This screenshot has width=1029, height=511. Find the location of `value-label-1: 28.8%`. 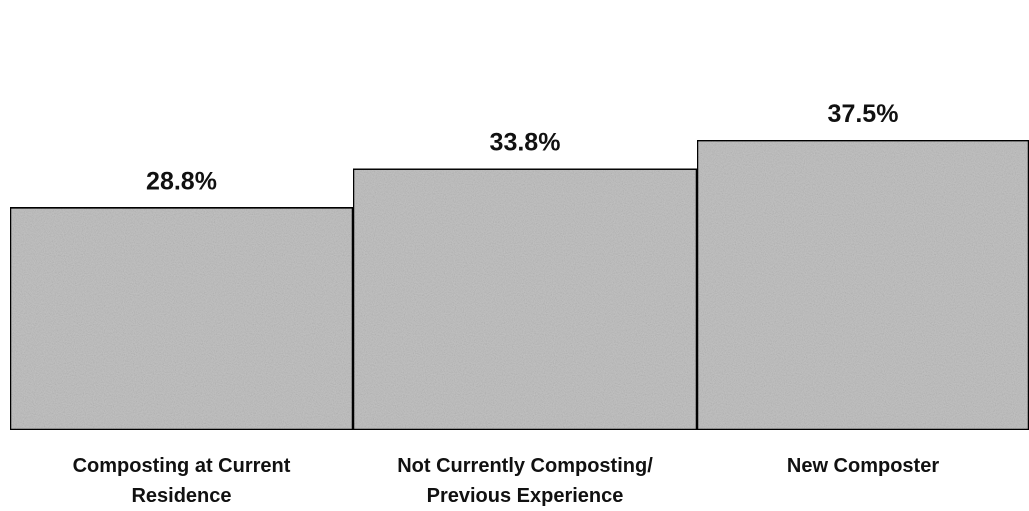

value-label-1: 28.8% is located at coordinates (181, 181).